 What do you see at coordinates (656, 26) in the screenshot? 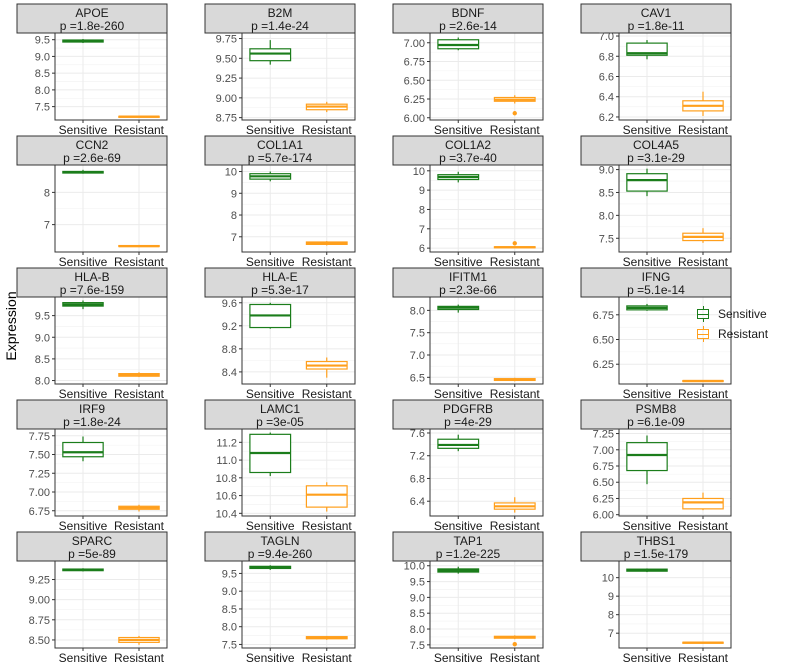
I see `facet-pvalue-label: p =1.8e-11` at bounding box center [656, 26].